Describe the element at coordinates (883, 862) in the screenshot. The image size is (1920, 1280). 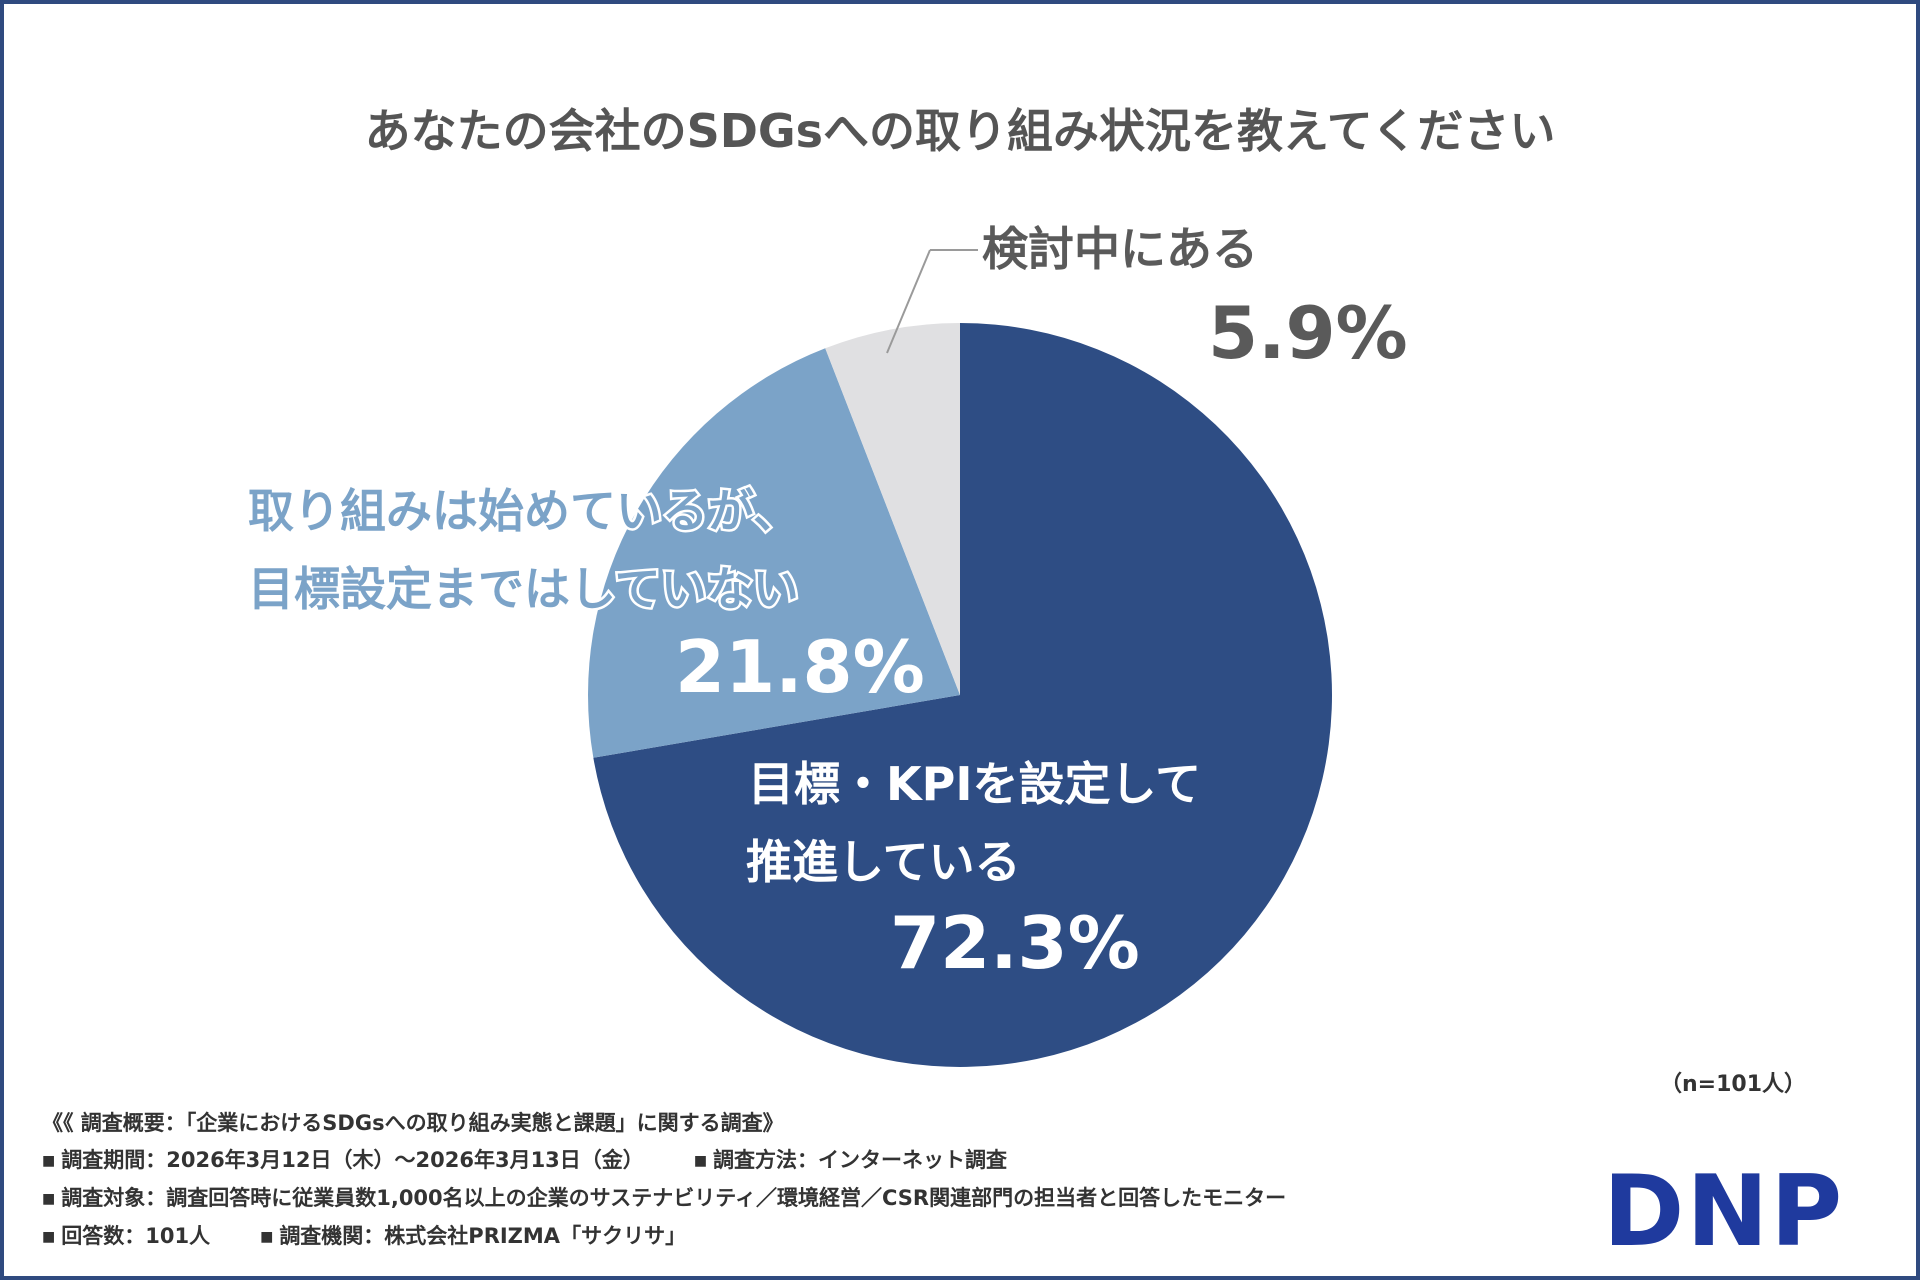
I see `slice-label-kpi-line2: 推進している` at that location.